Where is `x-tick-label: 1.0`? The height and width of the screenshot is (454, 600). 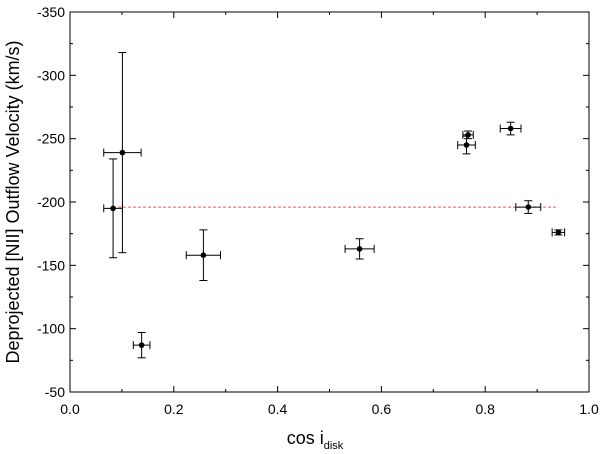 x-tick-label: 1.0 is located at coordinates (589, 409).